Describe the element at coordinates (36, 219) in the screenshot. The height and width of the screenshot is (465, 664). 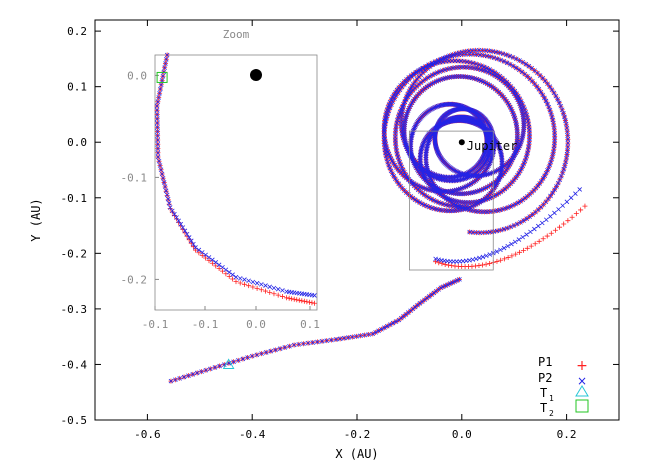
I see `y-axis-label: Y (AU)` at that location.